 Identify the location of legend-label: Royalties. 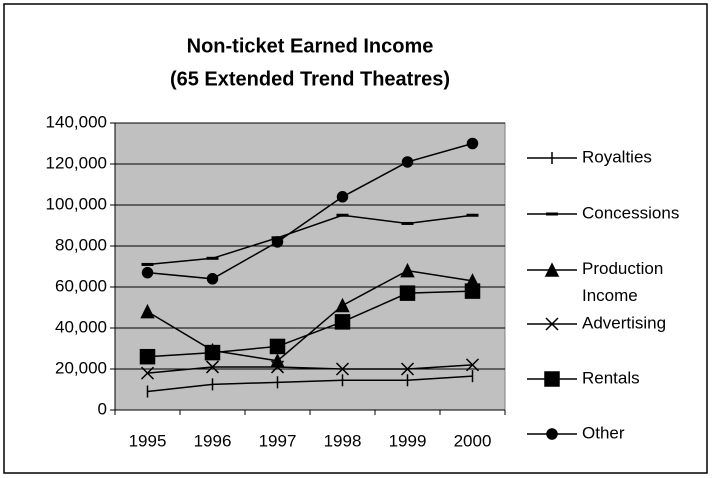
(617, 156).